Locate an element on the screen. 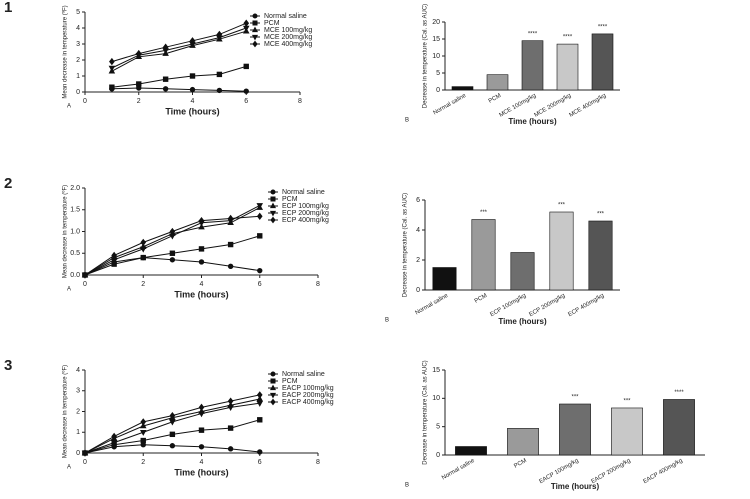 The width and height of the screenshot is (750, 499). y-tick-label: 20 is located at coordinates (436, 22).